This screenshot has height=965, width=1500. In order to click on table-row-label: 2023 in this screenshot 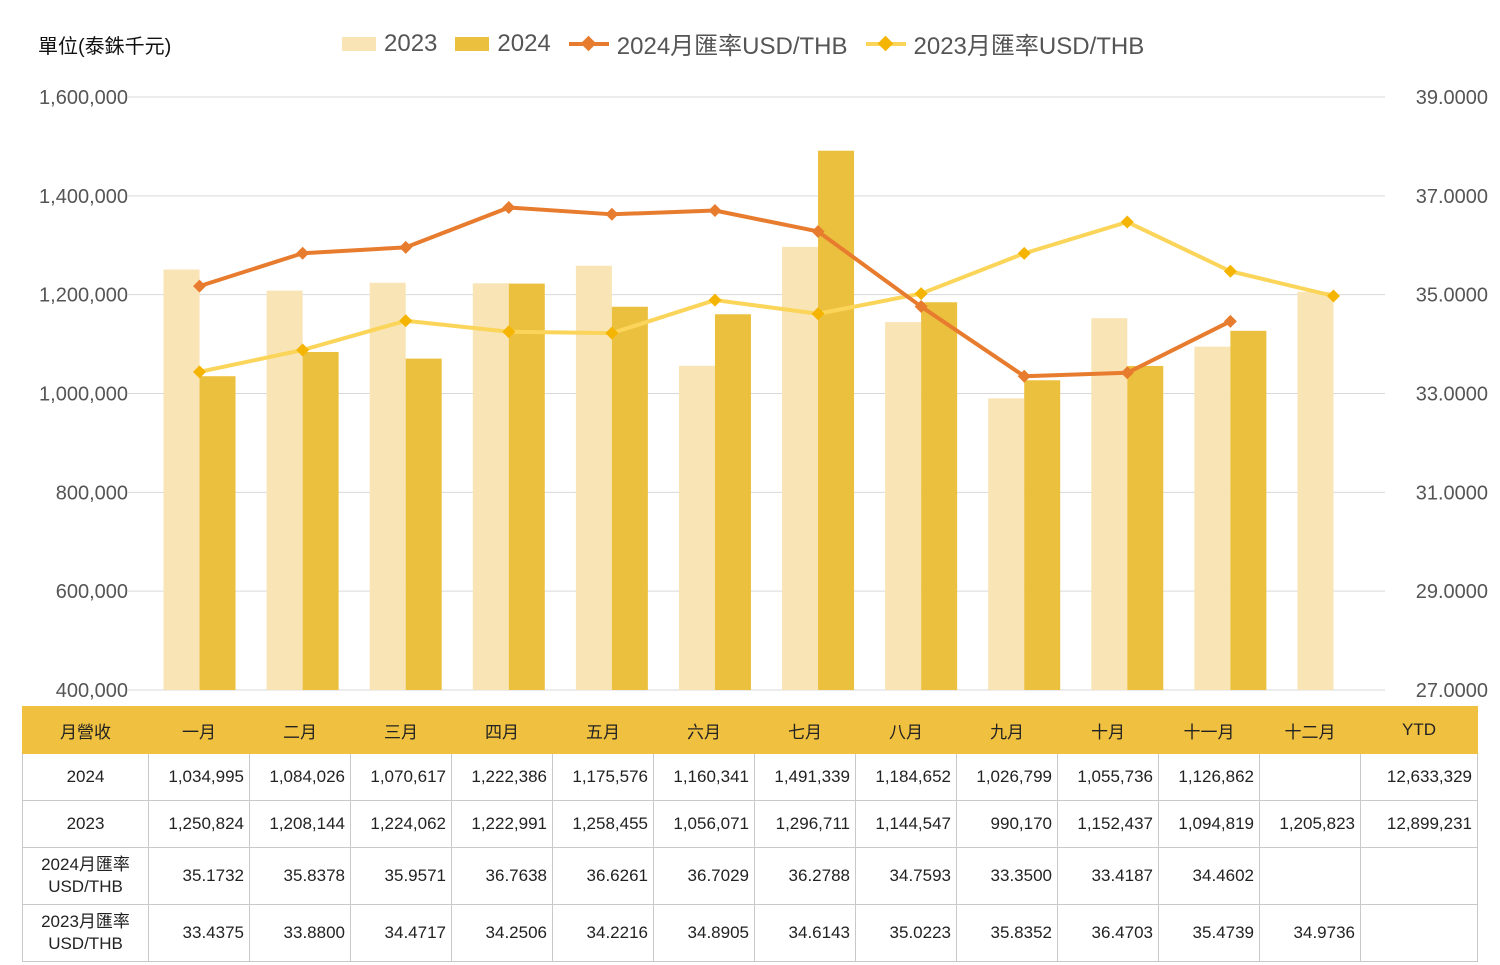, I will do `click(85, 824)`.